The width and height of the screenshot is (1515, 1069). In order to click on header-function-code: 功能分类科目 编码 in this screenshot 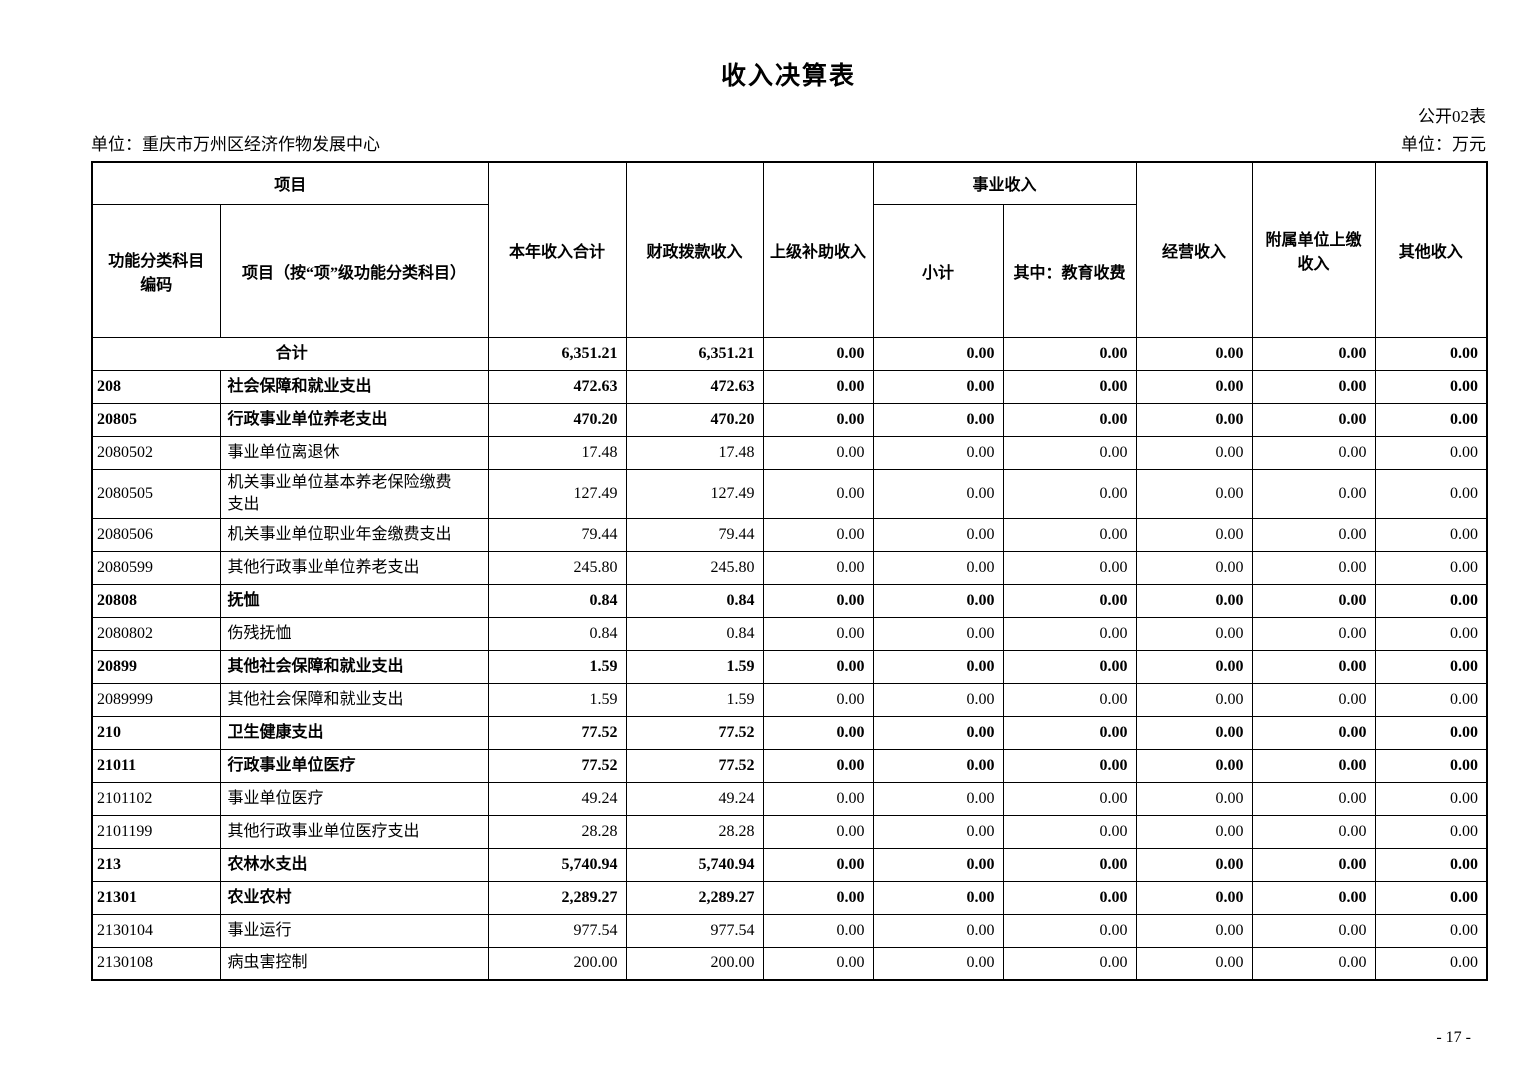, I will do `click(156, 270)`.